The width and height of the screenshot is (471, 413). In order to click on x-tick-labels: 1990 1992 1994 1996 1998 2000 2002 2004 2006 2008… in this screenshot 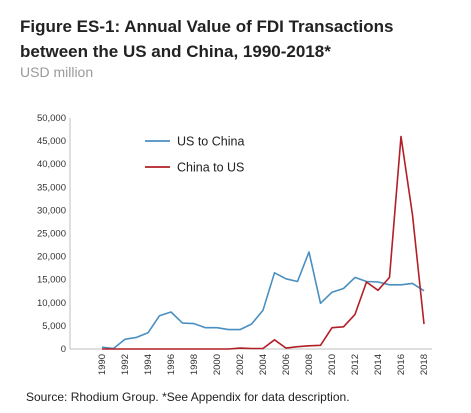, I will do `click(263, 364)`.